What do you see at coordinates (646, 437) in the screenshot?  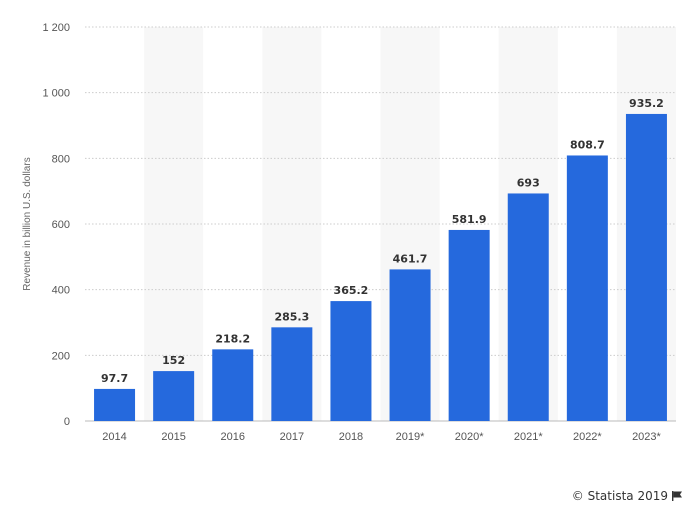 I see `x-tick-label: 2023*` at bounding box center [646, 437].